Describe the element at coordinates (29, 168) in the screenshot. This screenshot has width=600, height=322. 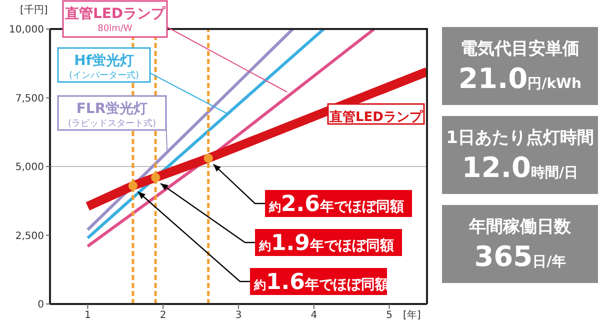
I see `y-tick-label: 5,000` at that location.